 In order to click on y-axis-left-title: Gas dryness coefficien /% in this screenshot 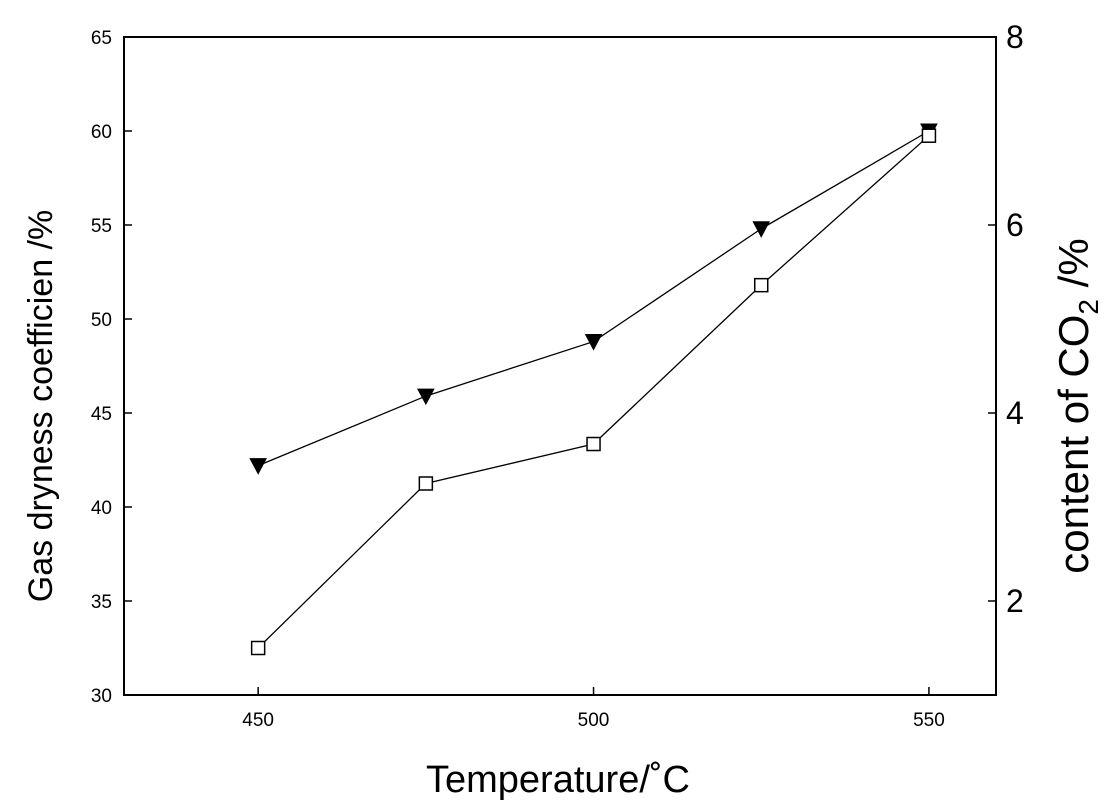, I will do `click(41, 406)`.